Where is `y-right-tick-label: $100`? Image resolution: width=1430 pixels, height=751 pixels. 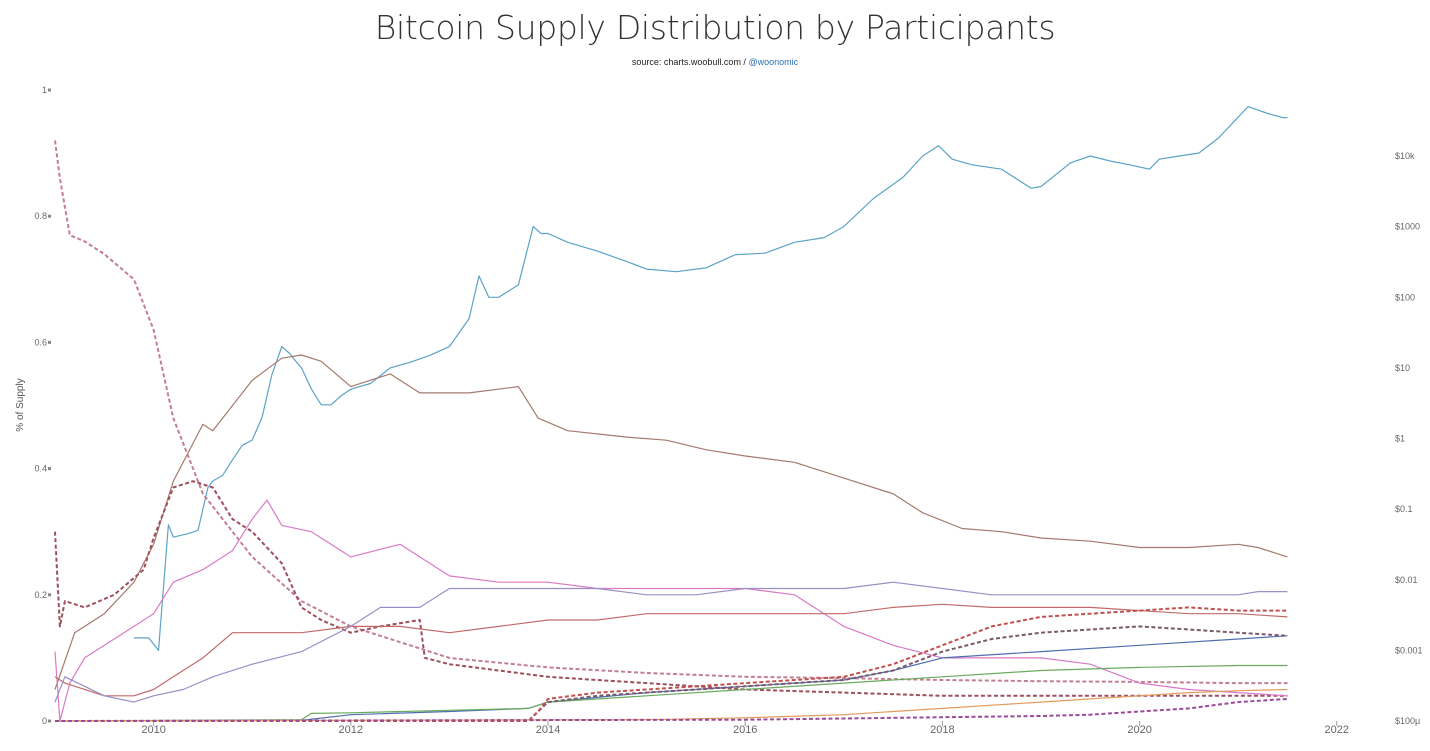 y-right-tick-label: $100 is located at coordinates (1405, 297).